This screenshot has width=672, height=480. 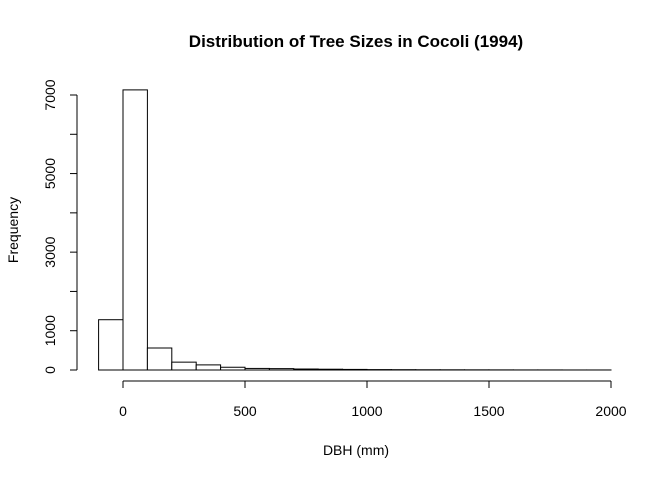 What do you see at coordinates (356, 450) in the screenshot?
I see `x-axis-label: DBH (mm)` at bounding box center [356, 450].